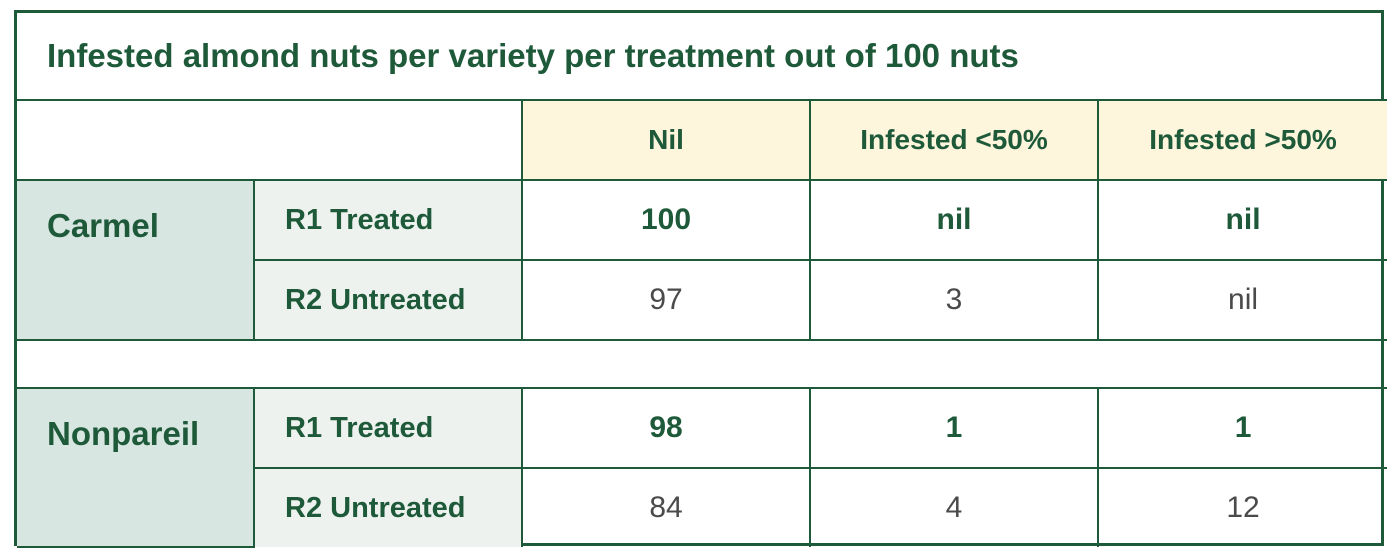 The height and width of the screenshot is (556, 1400). I want to click on value-cell: 12, so click(1242, 507).